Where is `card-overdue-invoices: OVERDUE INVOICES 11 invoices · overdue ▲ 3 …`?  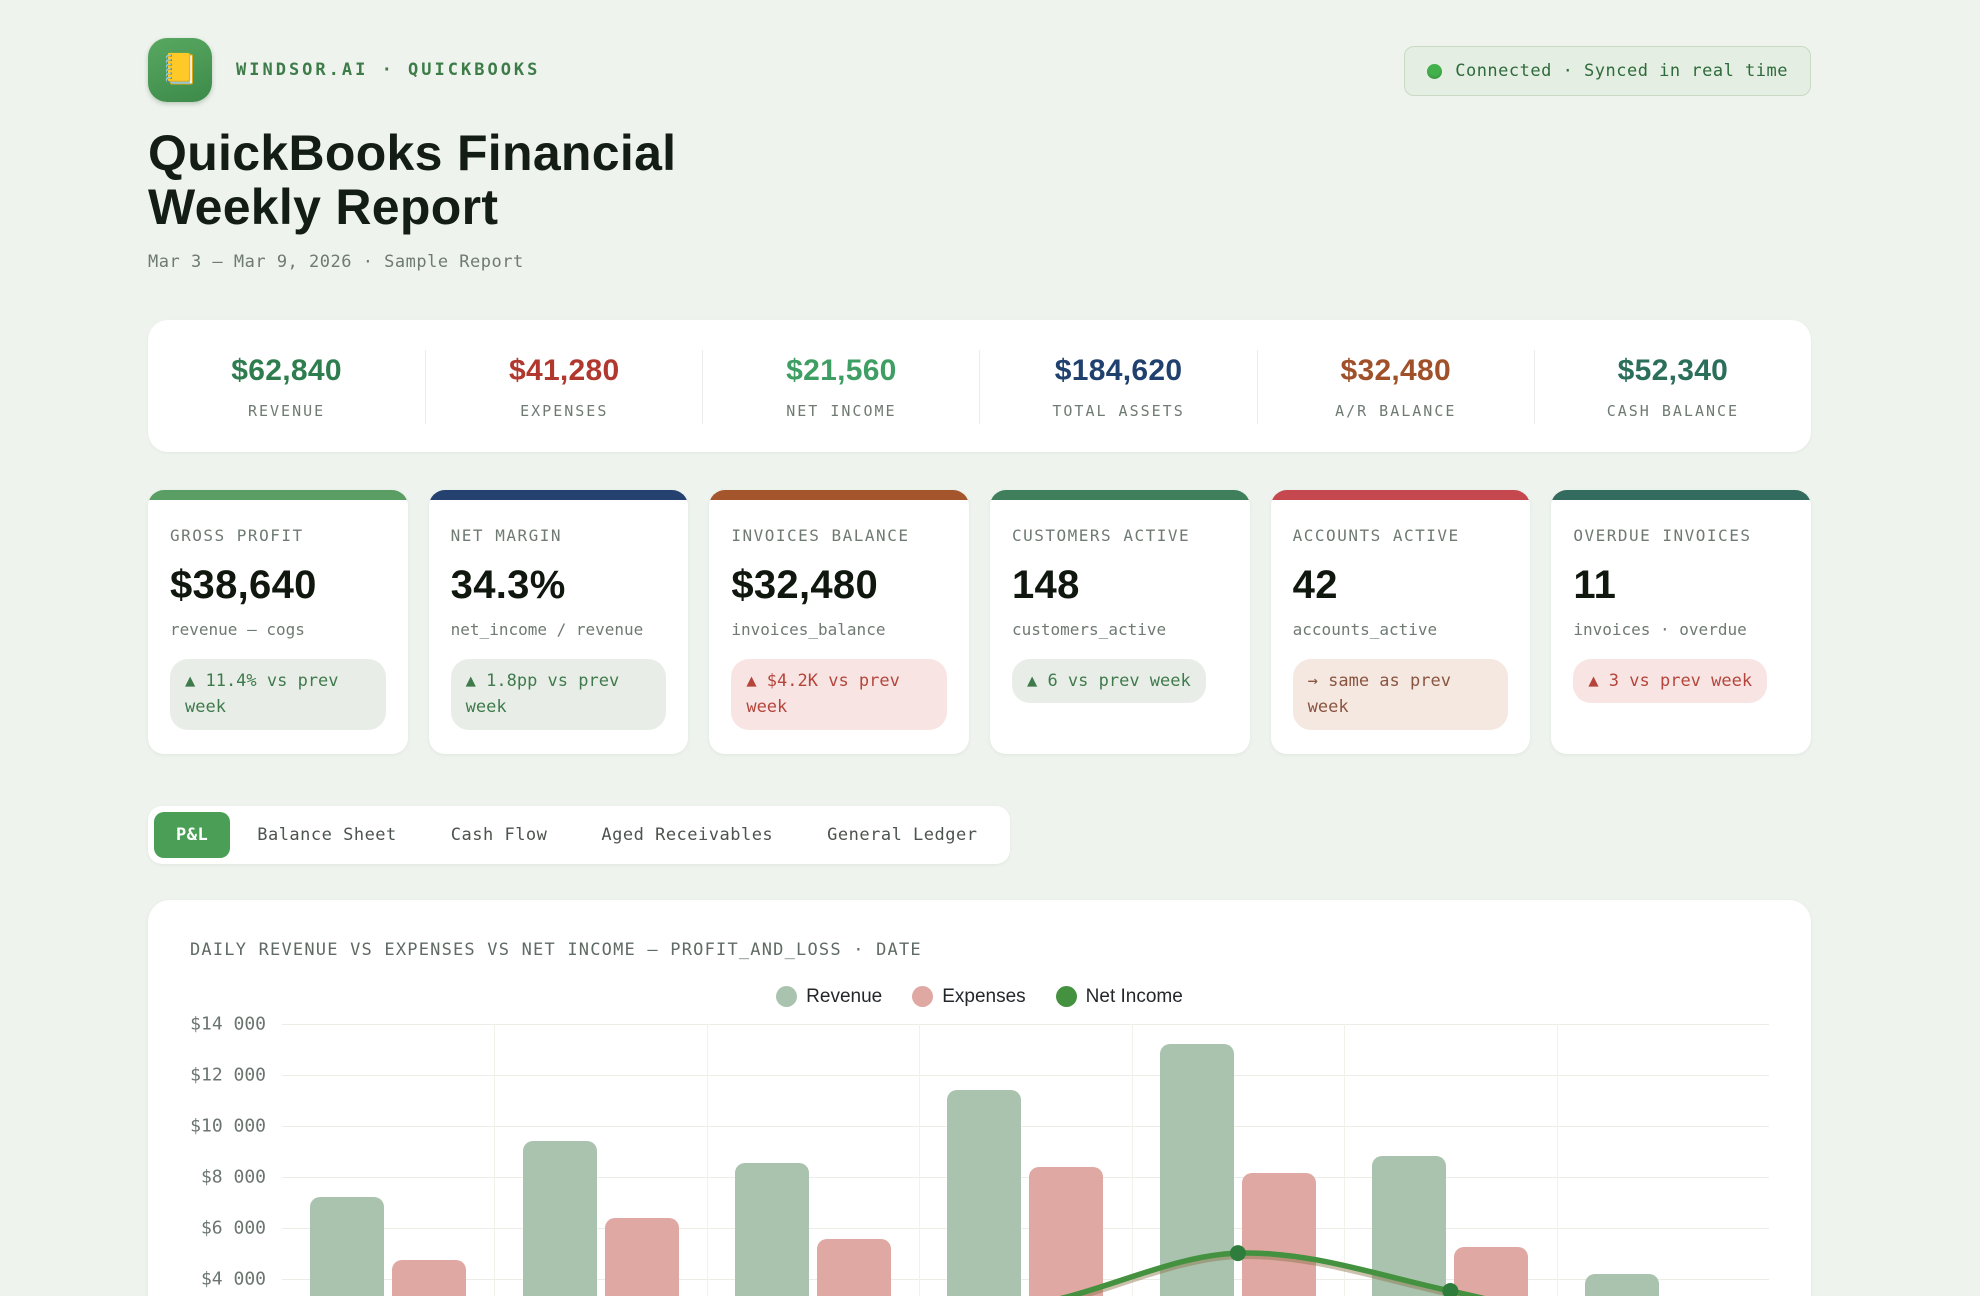
card-overdue-invoices: OVERDUE INVOICES 11 invoices · overdue ▲ 3 … is located at coordinates (1681, 622).